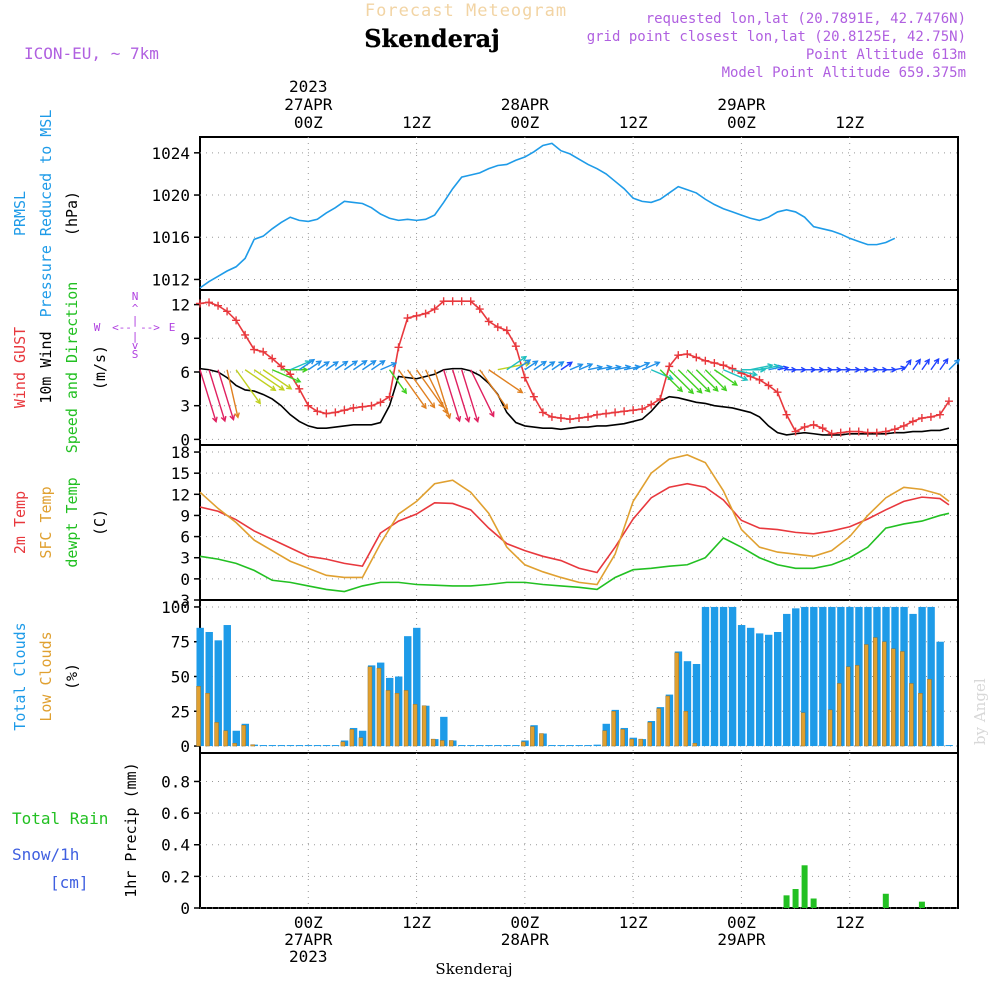 This screenshot has height=1000, width=1000. What do you see at coordinates (574, 528) in the screenshot?
I see `series-line-2m-temp` at bounding box center [574, 528].